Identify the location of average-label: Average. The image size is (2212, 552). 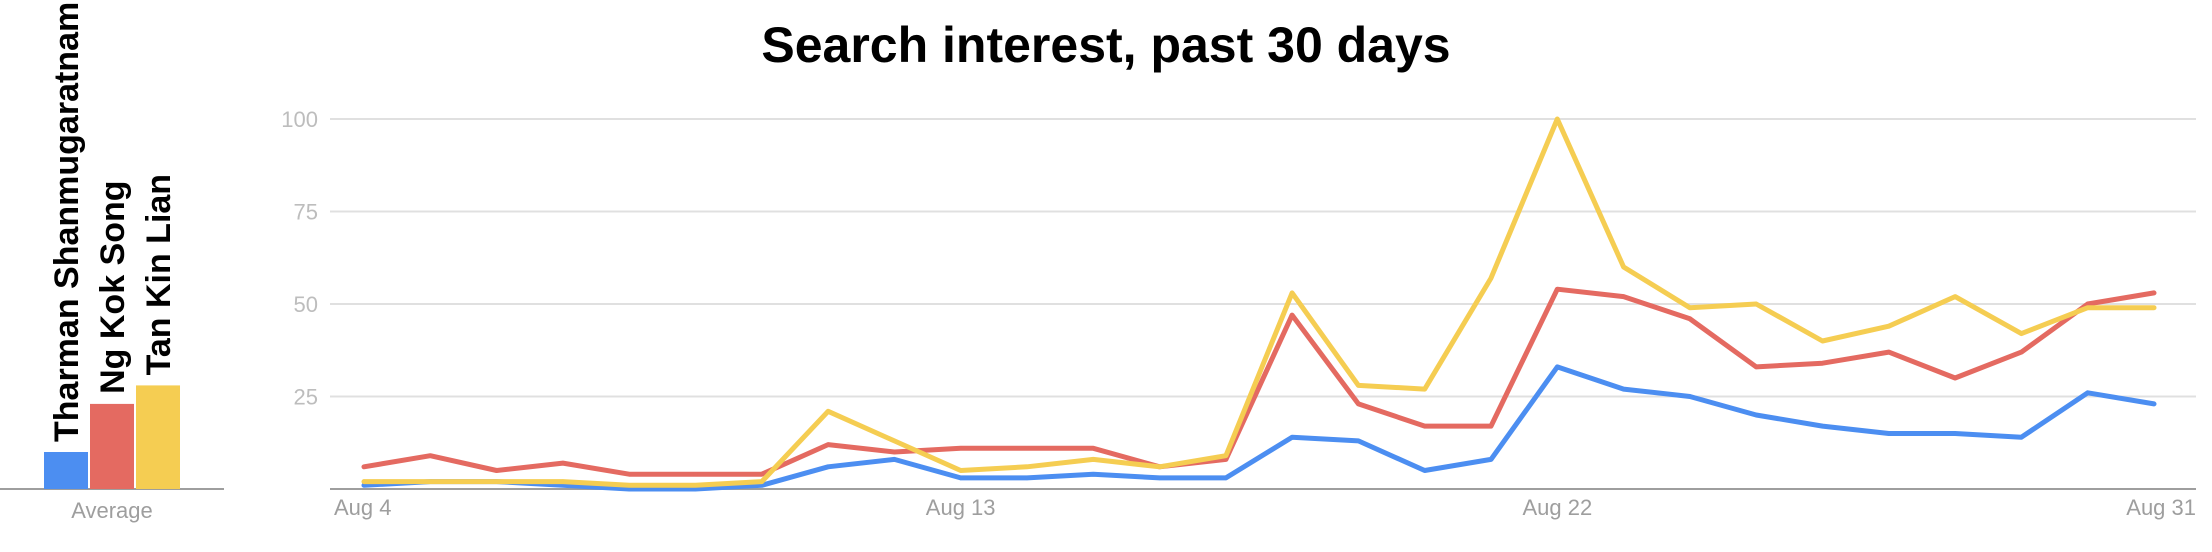
(112, 510).